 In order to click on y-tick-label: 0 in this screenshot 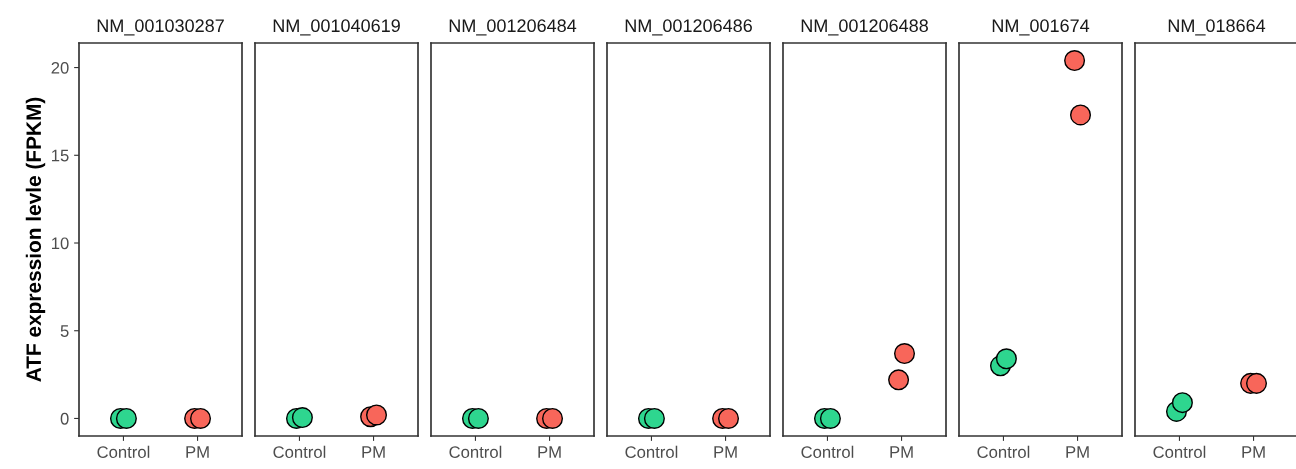, I will do `click(64, 418)`.